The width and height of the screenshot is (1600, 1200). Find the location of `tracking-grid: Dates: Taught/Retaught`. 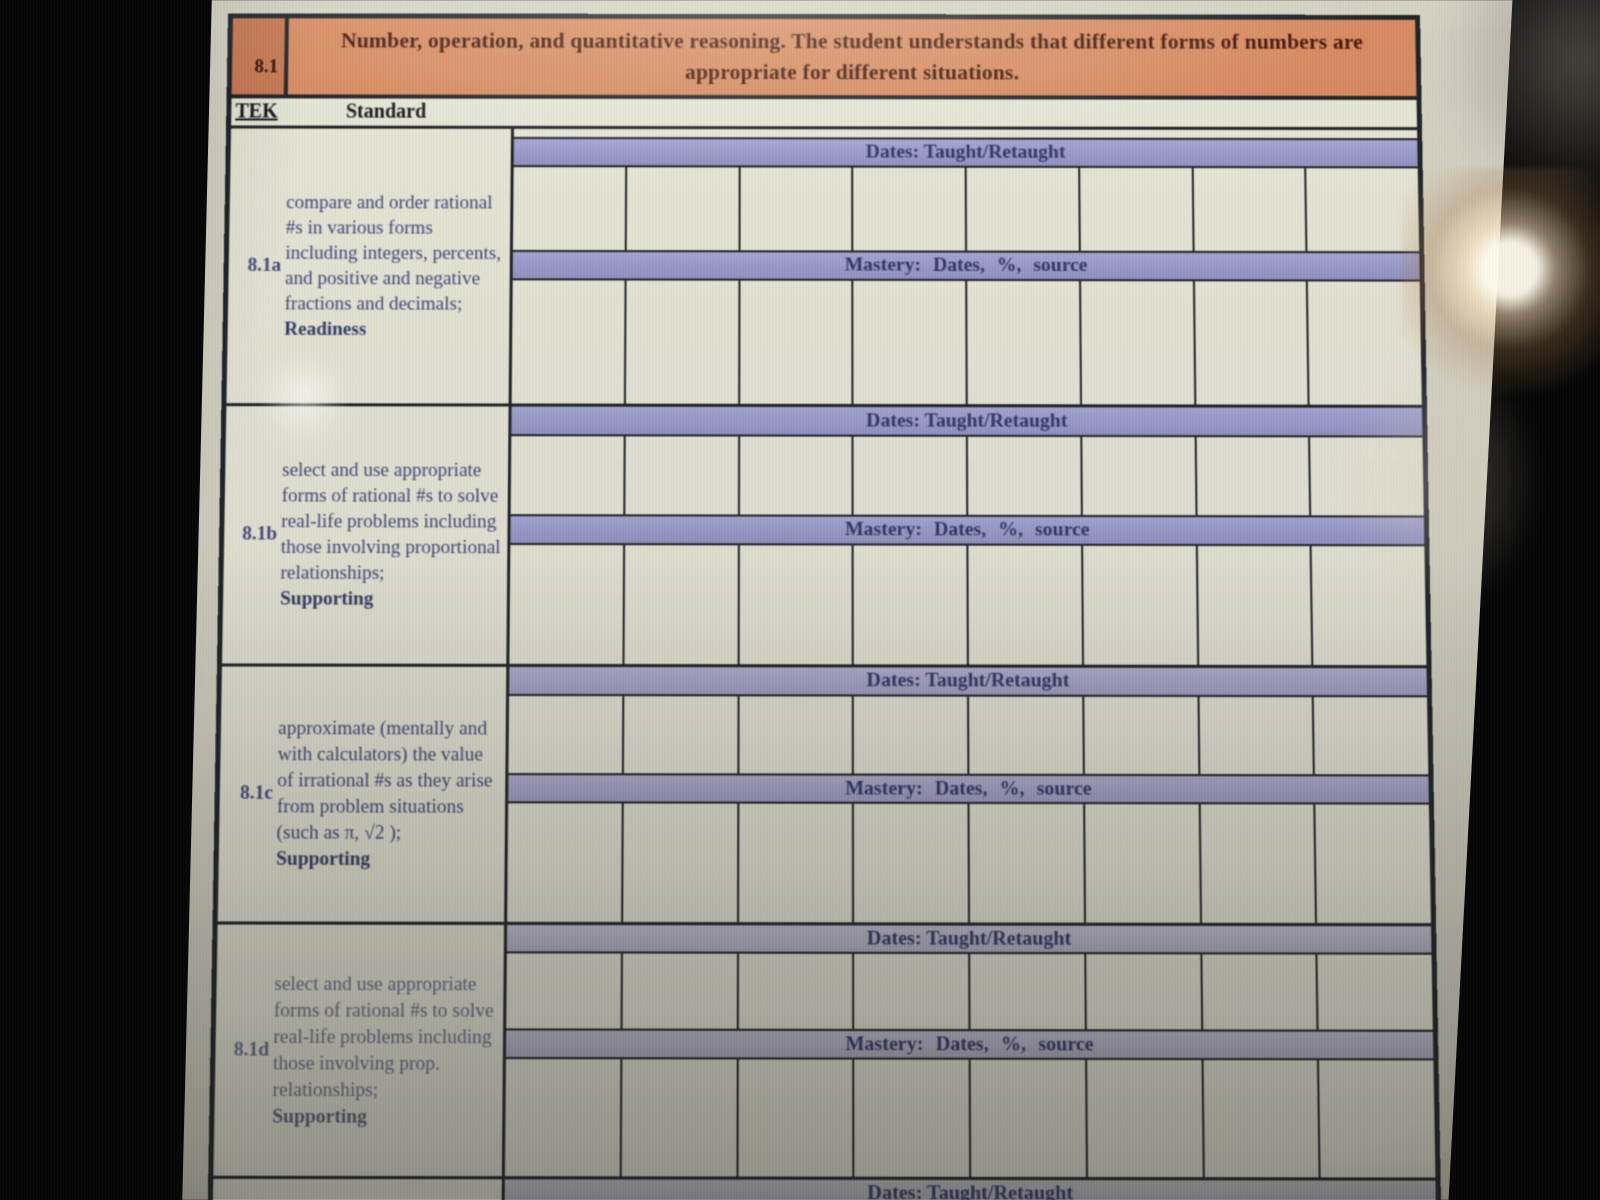

tracking-grid: Dates: Taught/Retaught is located at coordinates (971, 1189).